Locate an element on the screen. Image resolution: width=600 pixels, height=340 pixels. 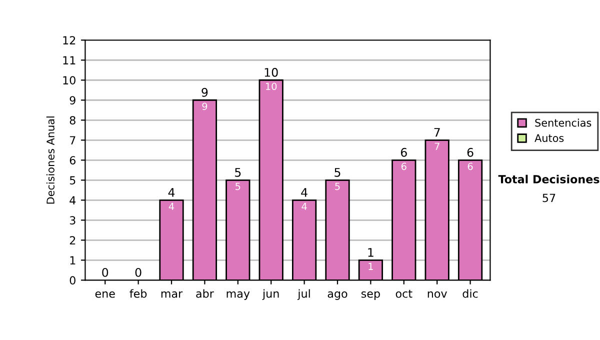
y-tick-label: 3 is located at coordinates (73, 220).